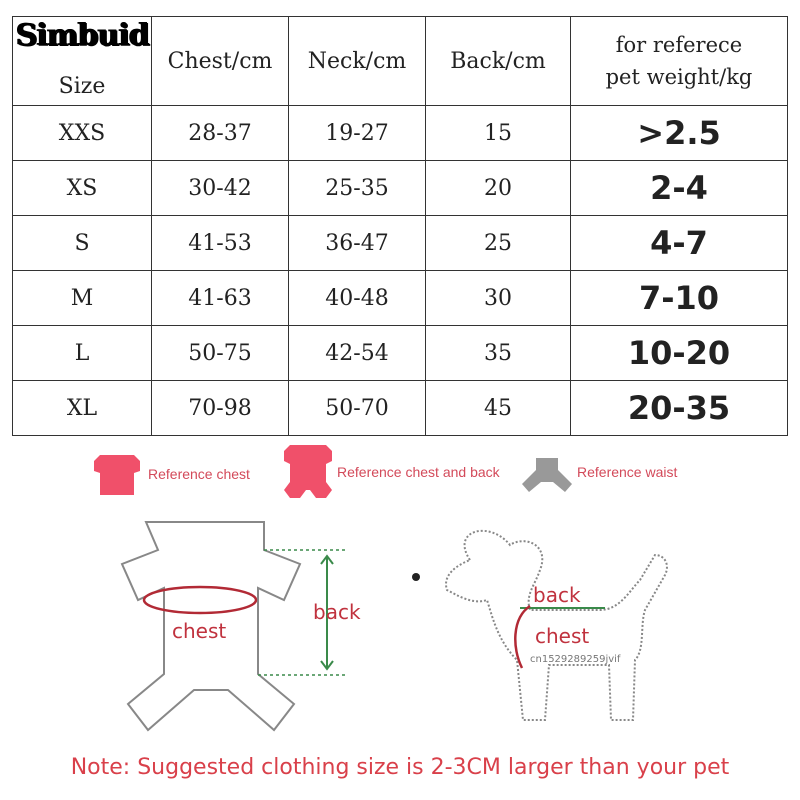 Image resolution: width=800 pixels, height=800 pixels. Describe the element at coordinates (522, 636) in the screenshot. I see `dog-chest-line` at that location.